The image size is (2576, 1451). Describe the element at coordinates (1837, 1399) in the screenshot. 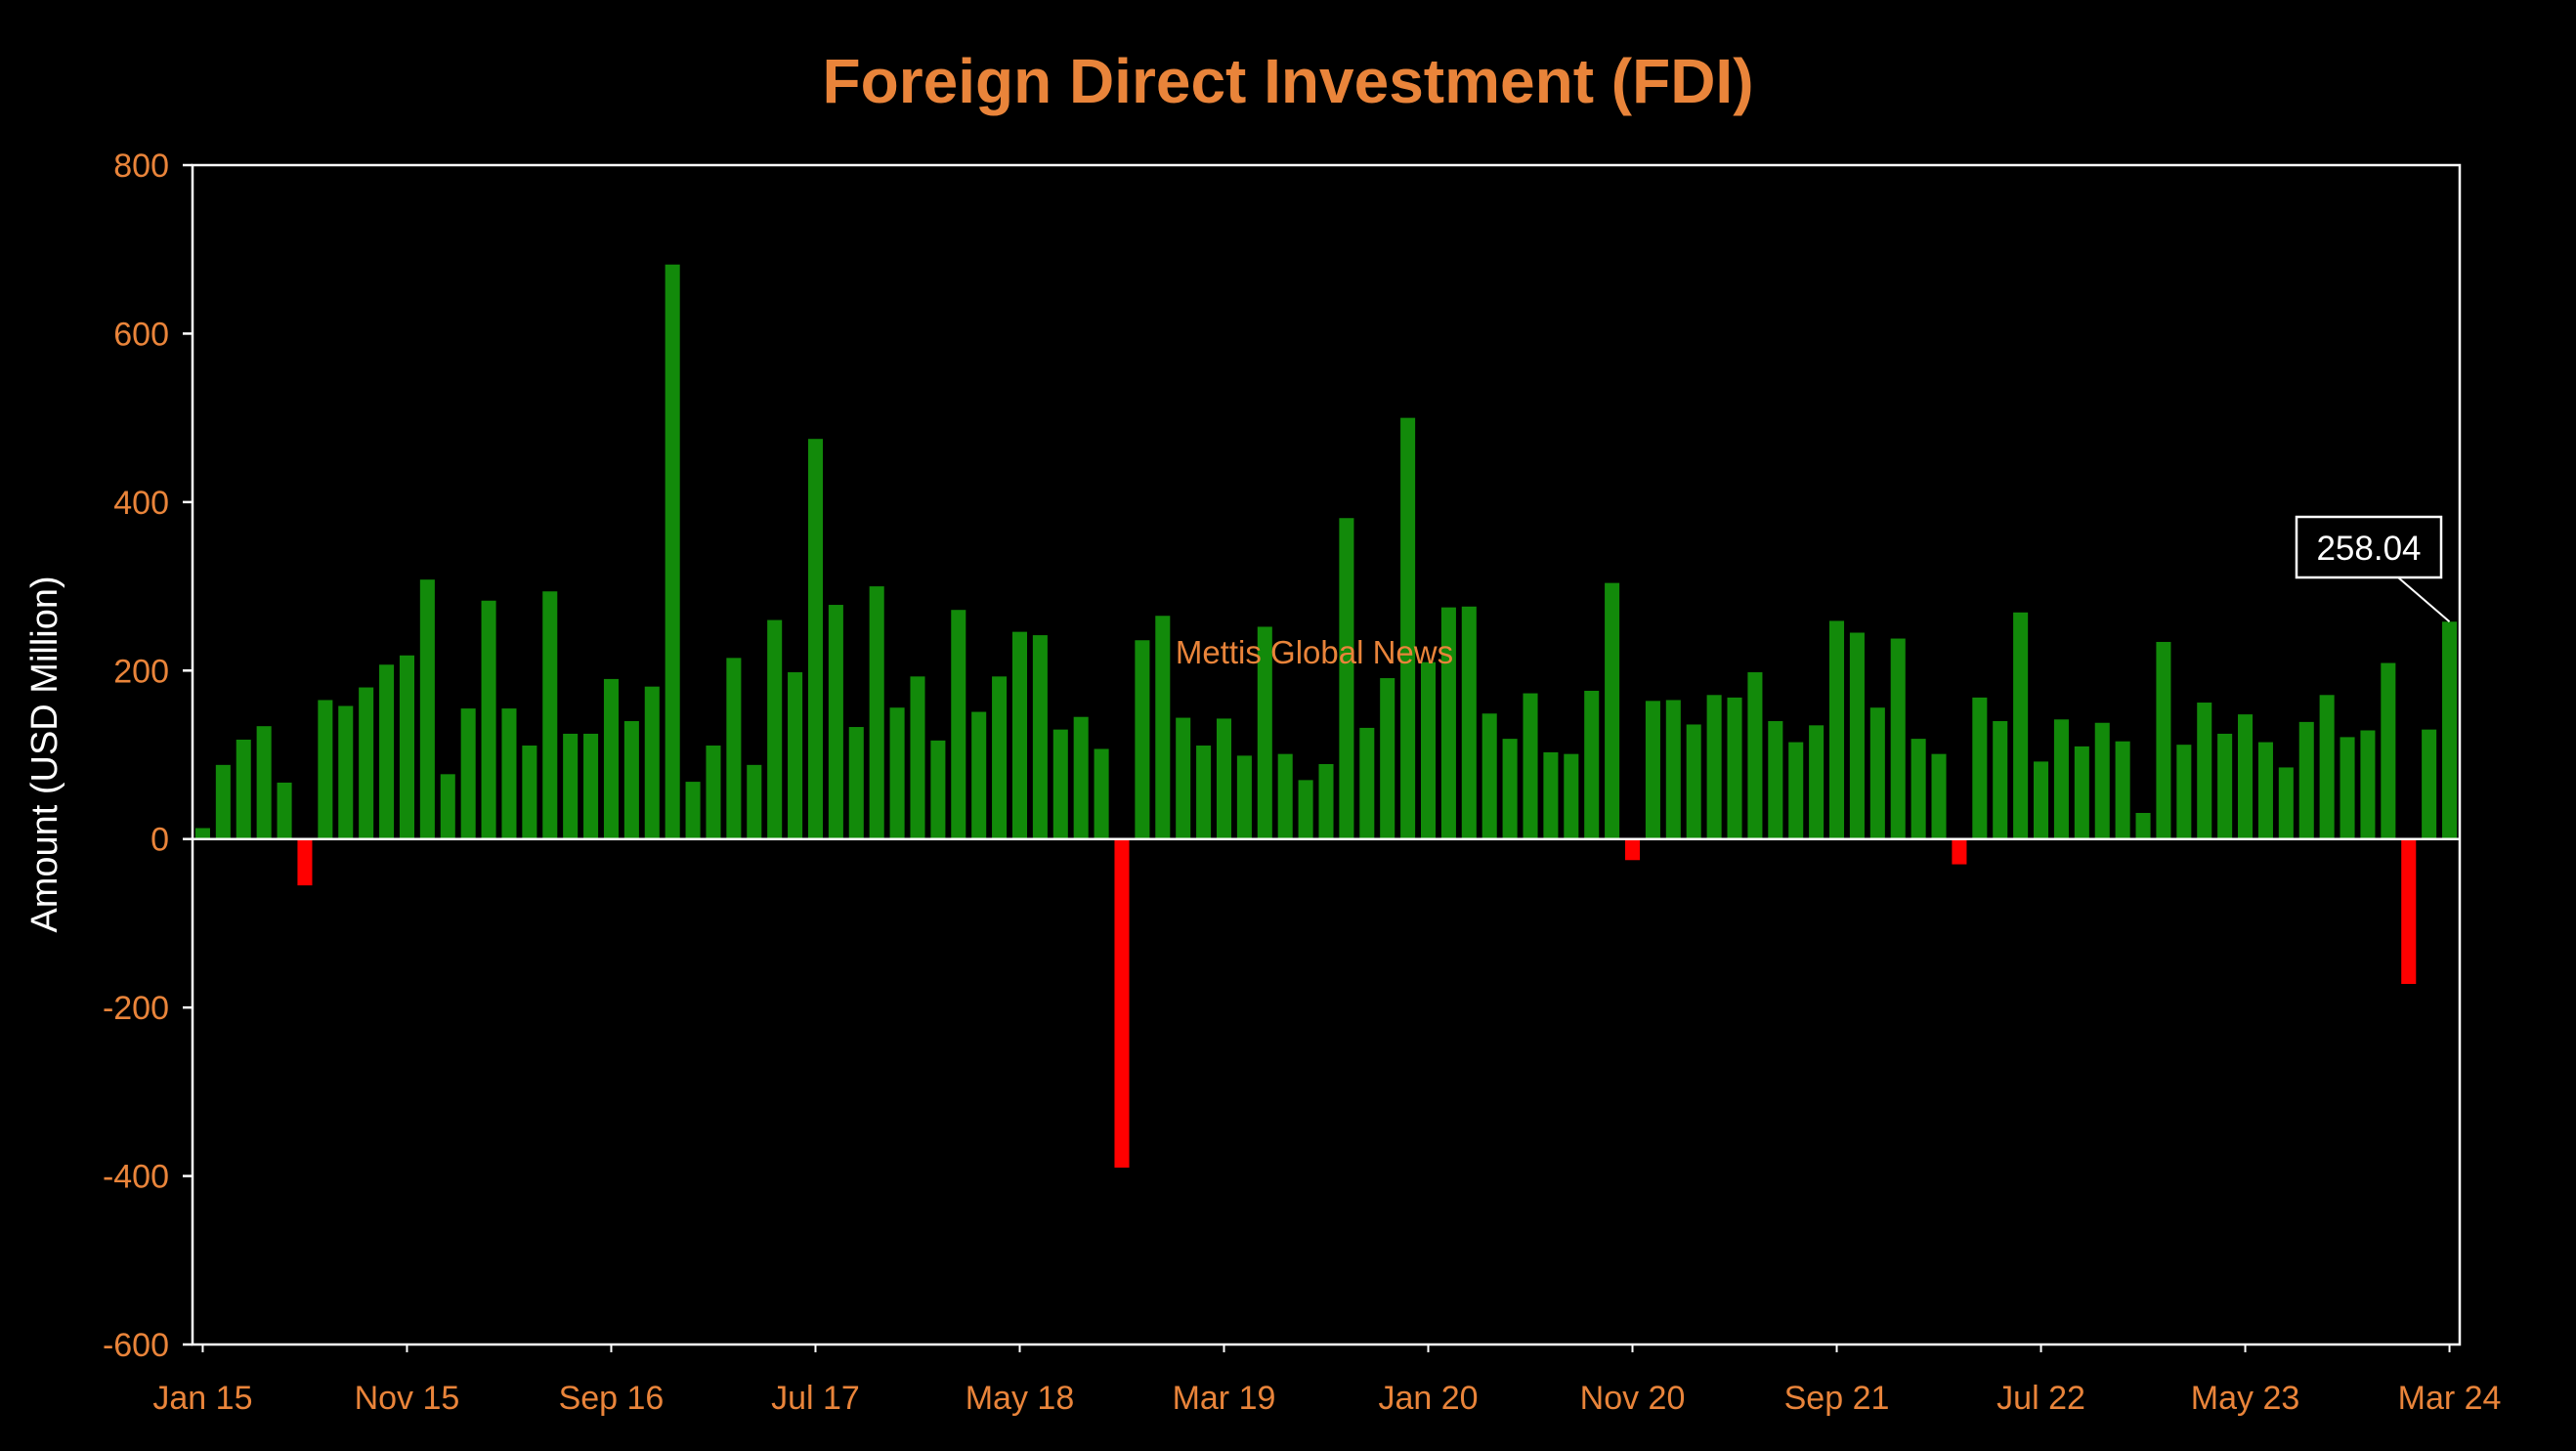

I see `x-tick-label: Sep 21` at that location.